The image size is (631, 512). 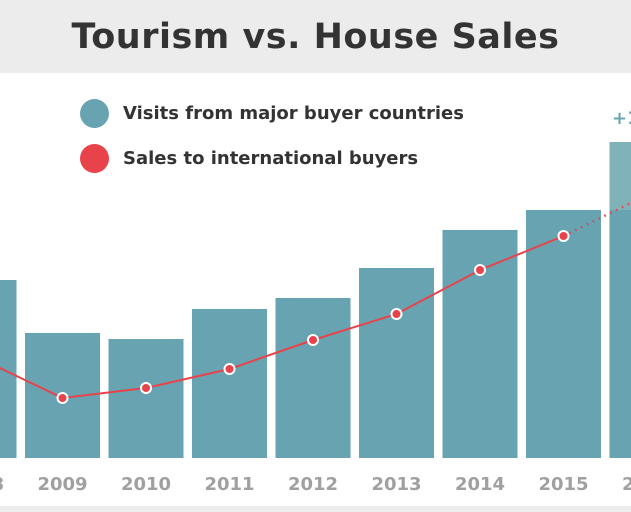 I want to click on legend-label-sales: Sales to international buyers, so click(x=271, y=158).